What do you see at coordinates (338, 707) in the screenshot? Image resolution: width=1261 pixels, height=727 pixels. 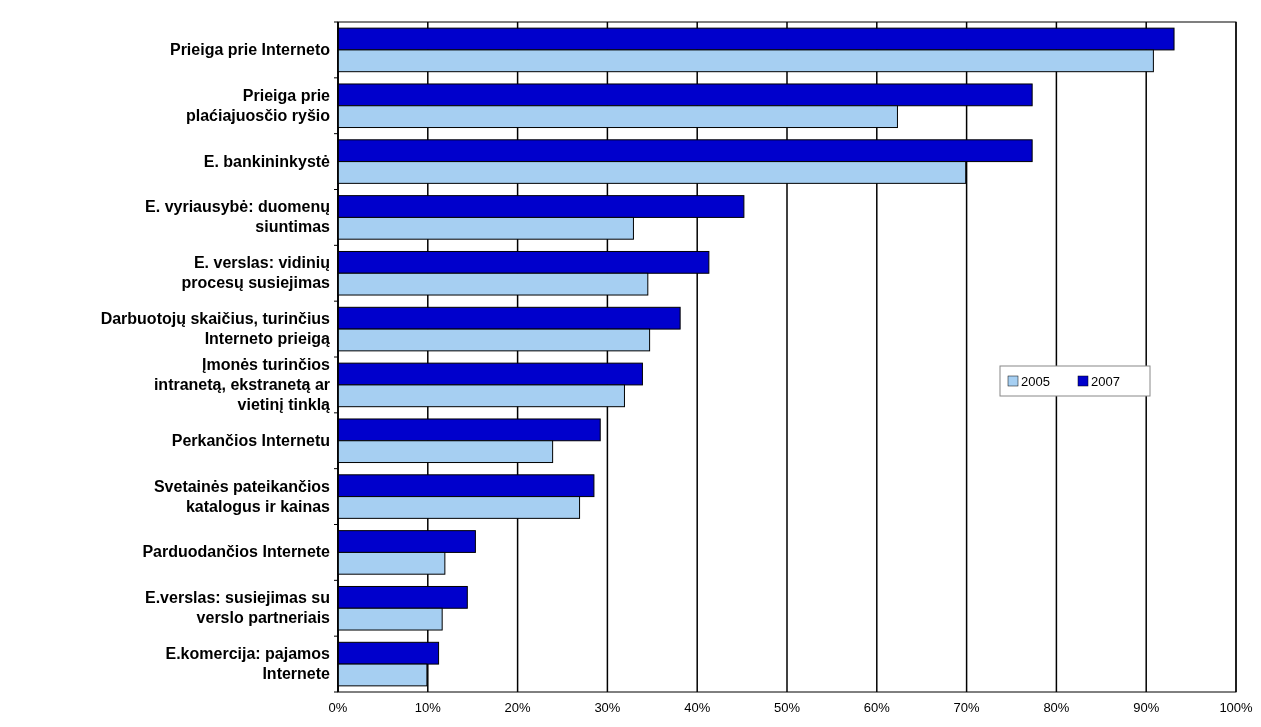 I see `x-tick-label: 0%` at bounding box center [338, 707].